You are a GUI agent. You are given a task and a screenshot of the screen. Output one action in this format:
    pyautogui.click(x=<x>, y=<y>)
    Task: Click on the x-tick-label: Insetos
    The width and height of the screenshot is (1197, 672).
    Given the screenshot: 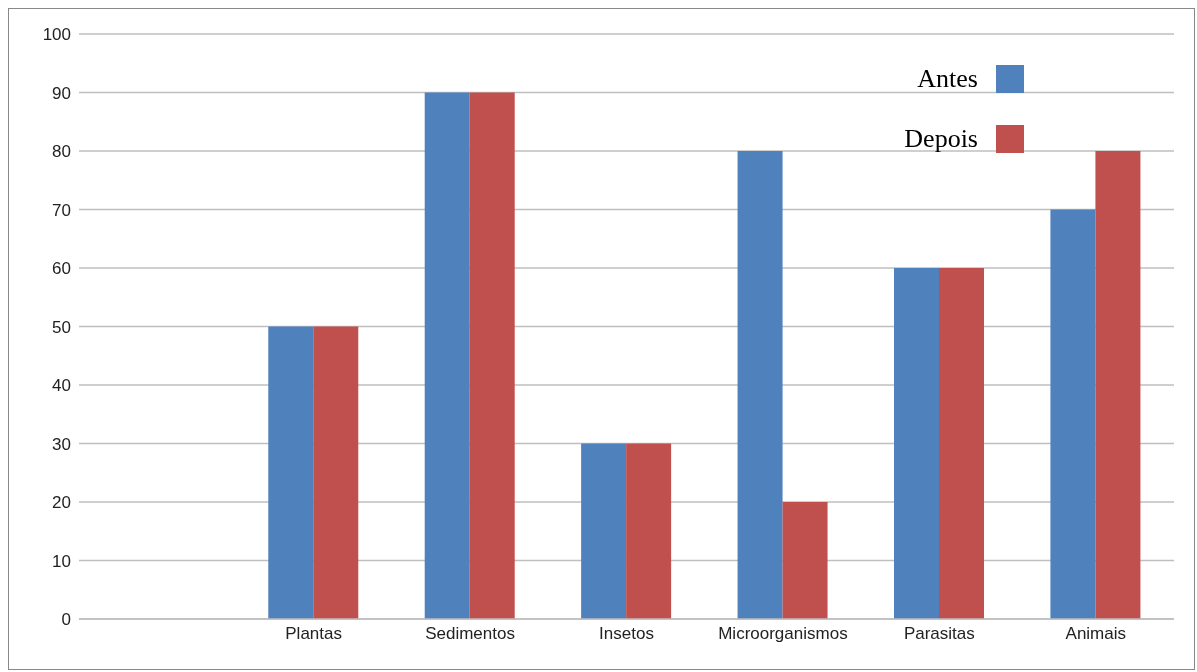 What is the action you would take?
    pyautogui.click(x=626, y=634)
    